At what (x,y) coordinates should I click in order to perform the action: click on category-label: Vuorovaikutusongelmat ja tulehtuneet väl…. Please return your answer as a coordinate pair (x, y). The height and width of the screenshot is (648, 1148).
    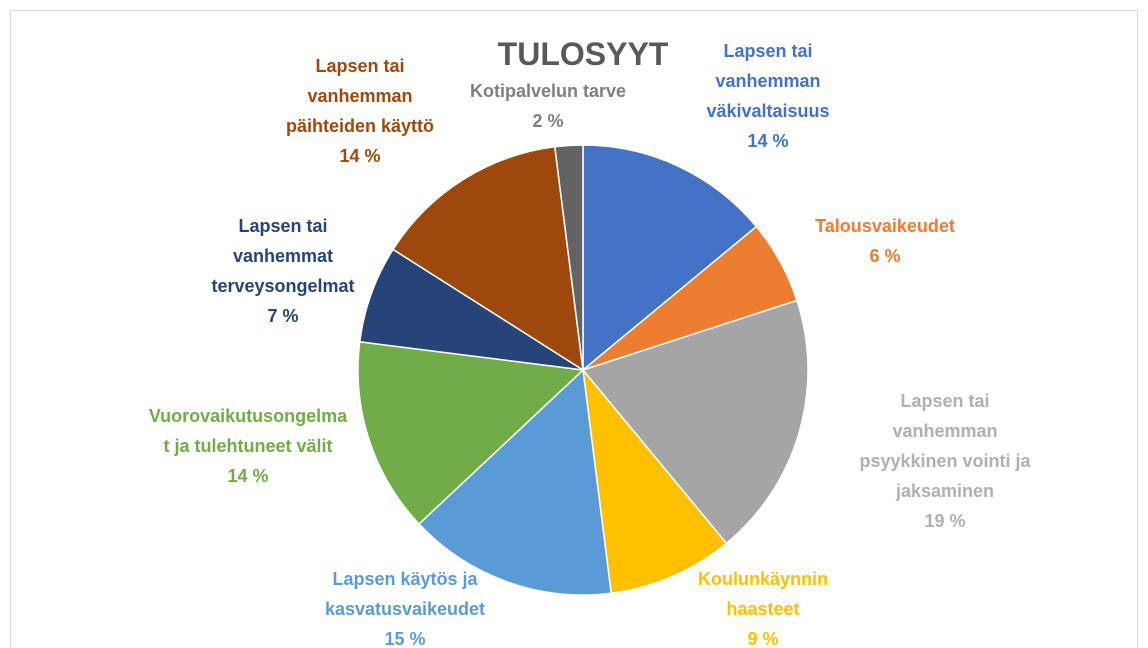
    Looking at the image, I should click on (248, 431).